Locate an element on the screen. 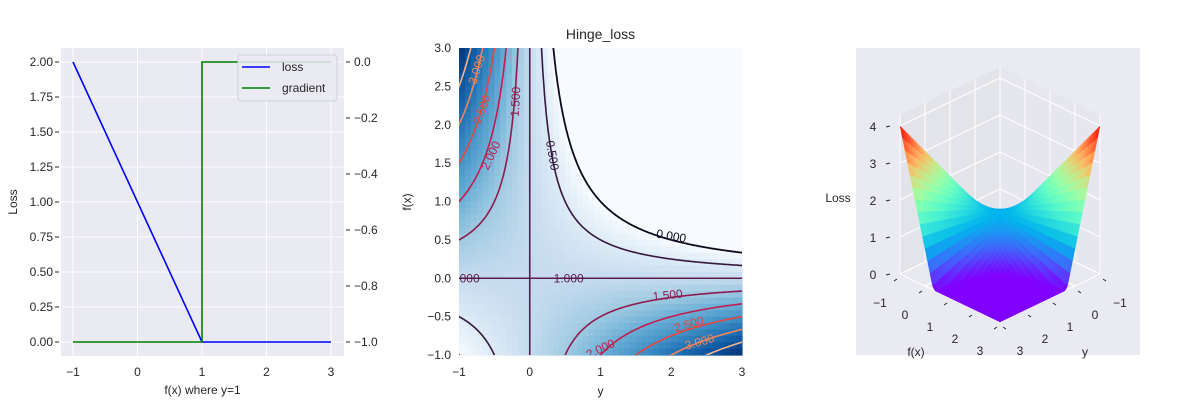 This screenshot has width=1200, height=400. contour-label: 0.000 is located at coordinates (671, 236).